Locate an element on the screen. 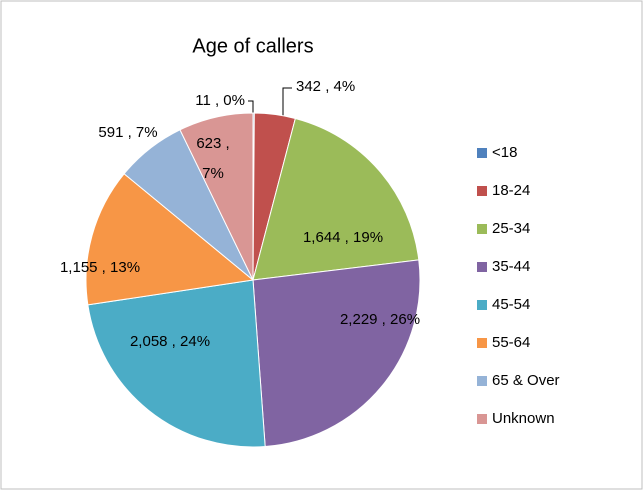 The image size is (644, 491). legend-label: 18-24 is located at coordinates (511, 190).